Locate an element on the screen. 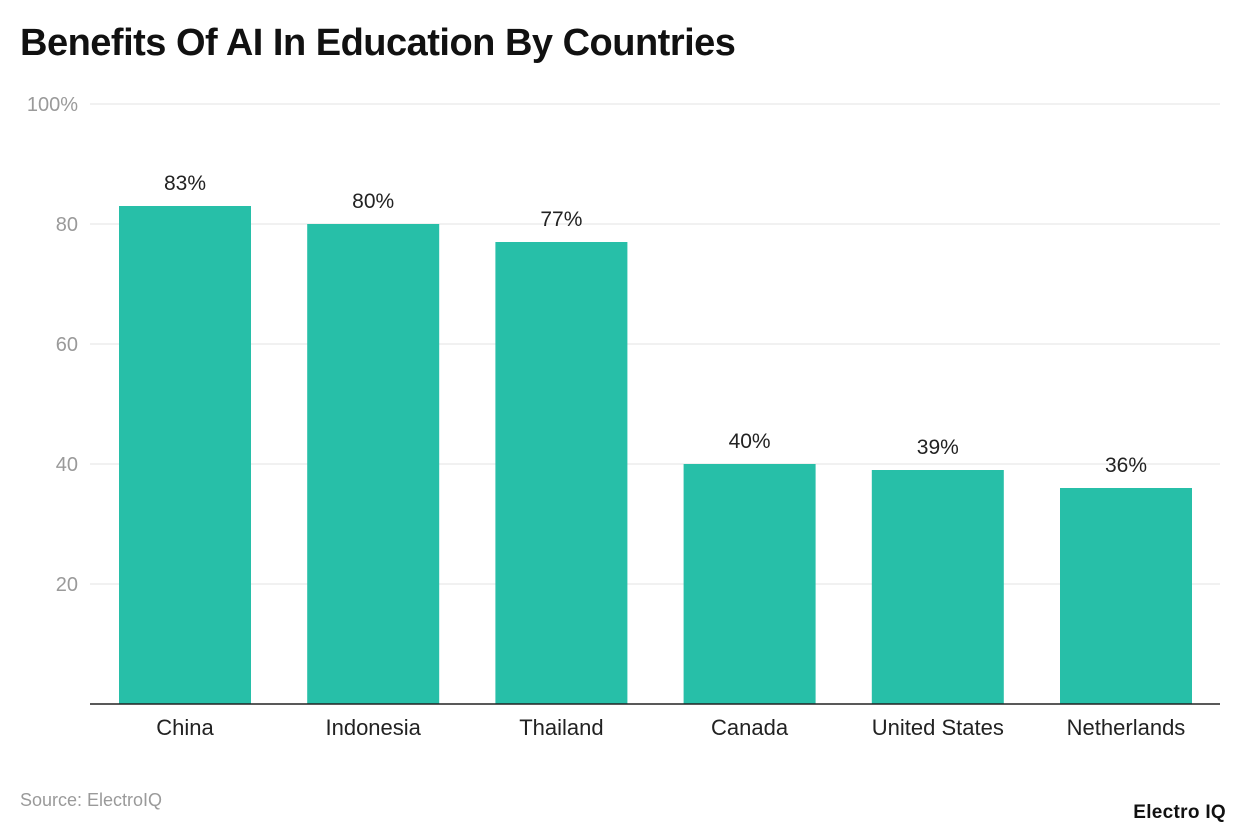  y-tick-label: 60 is located at coordinates (67, 345).